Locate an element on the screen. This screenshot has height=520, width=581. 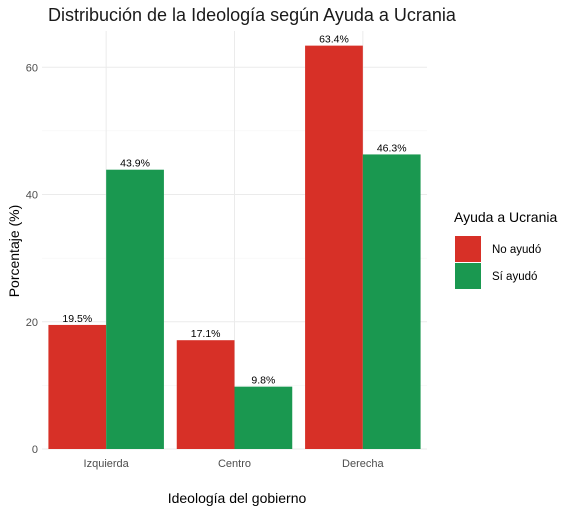
bar-value-label: 19.5% is located at coordinates (77, 319).